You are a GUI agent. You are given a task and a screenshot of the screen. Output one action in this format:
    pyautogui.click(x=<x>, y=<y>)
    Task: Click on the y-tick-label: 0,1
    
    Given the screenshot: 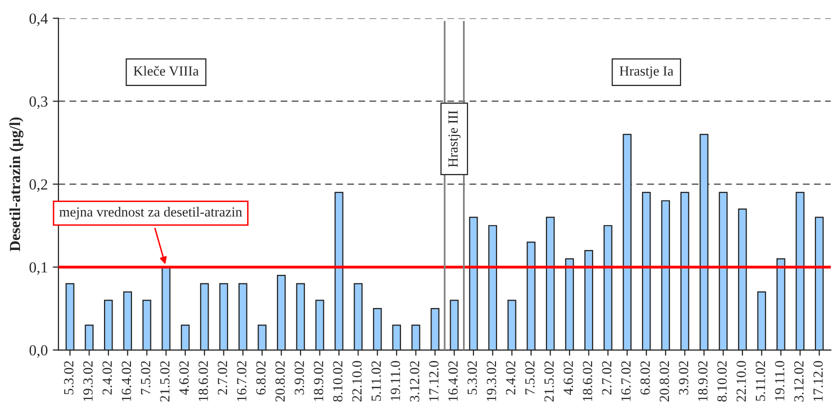 What is the action you would take?
    pyautogui.click(x=39, y=268)
    